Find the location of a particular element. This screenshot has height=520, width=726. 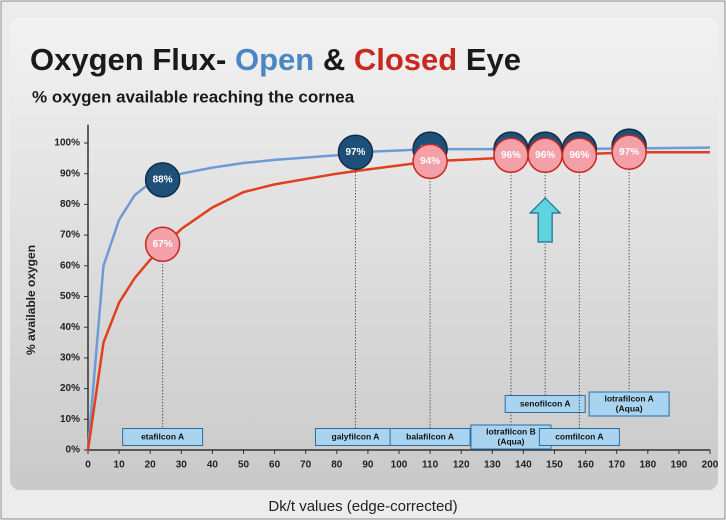

lens-name: comfilcon A is located at coordinates (579, 436).